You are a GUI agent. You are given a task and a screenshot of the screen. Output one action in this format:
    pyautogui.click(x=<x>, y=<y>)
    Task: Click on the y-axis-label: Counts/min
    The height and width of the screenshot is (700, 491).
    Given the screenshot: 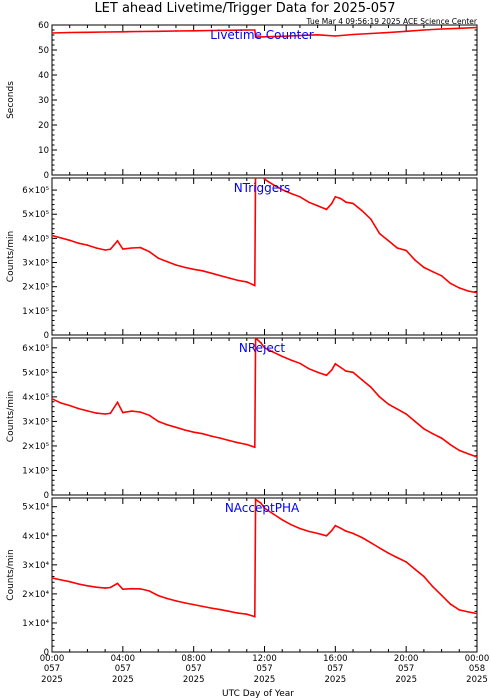 What is the action you would take?
    pyautogui.click(x=11, y=574)
    